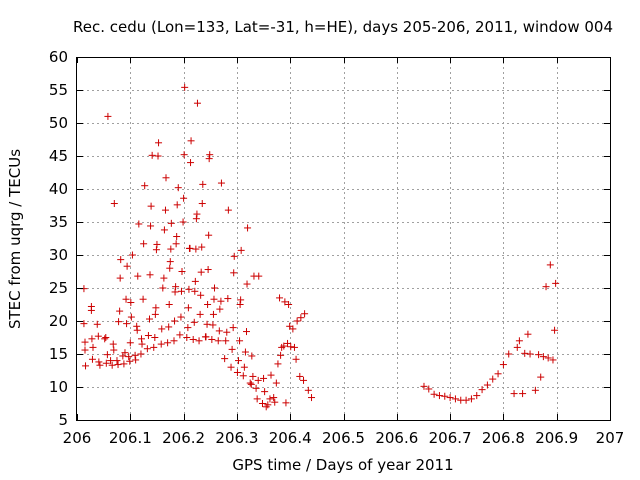 The image size is (640, 480). I want to click on x-tick-label: 206.1, so click(130, 438).